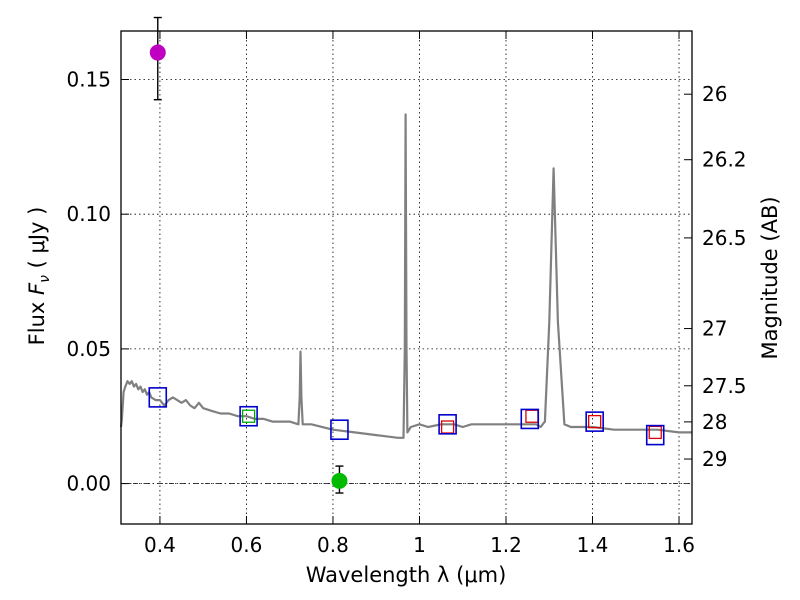 The height and width of the screenshot is (600, 800). I want to click on x-tick-label: 0.4, so click(160, 545).